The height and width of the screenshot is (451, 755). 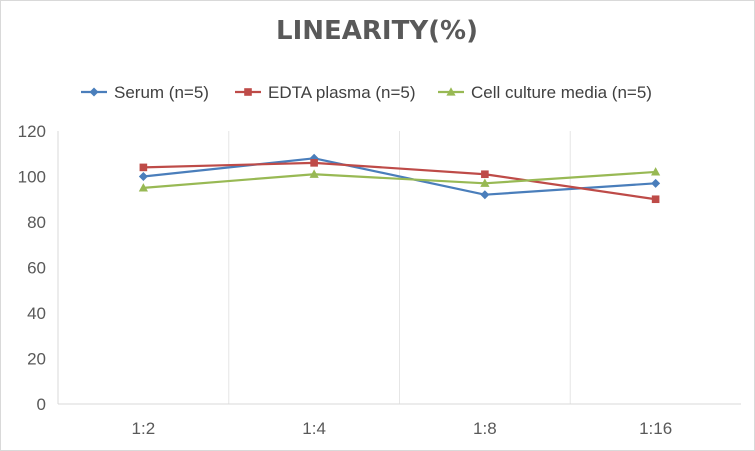 What do you see at coordinates (36, 222) in the screenshot?
I see `y-tick-label: 80` at bounding box center [36, 222].